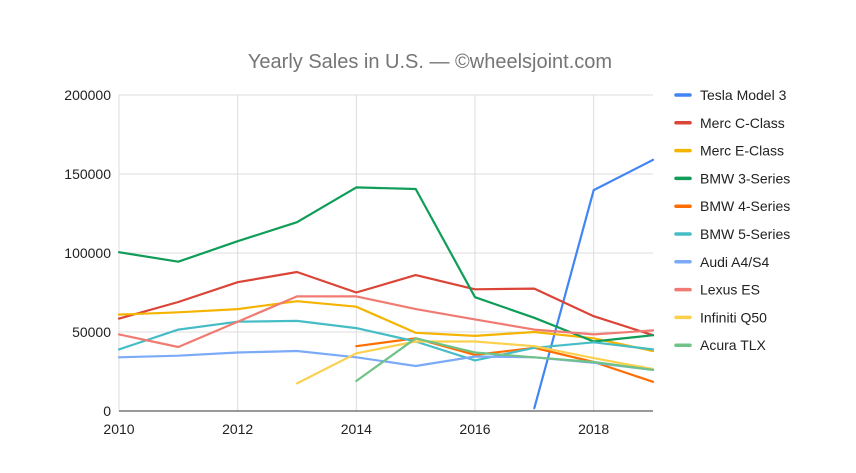 This screenshot has width=856, height=473. What do you see at coordinates (742, 151) in the screenshot?
I see `legend-label-merc-e-class: Merc E-Class` at bounding box center [742, 151].